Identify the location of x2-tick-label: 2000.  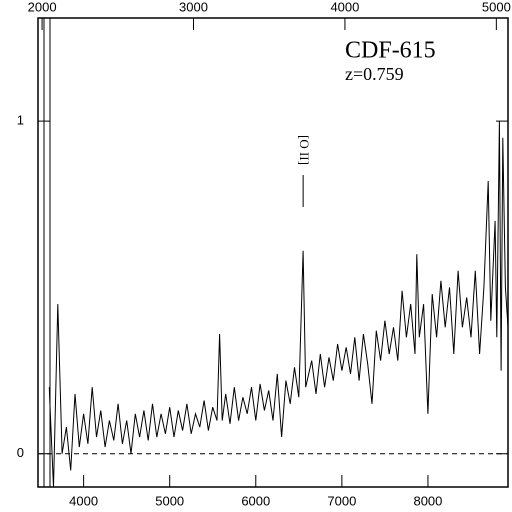
(42, 7).